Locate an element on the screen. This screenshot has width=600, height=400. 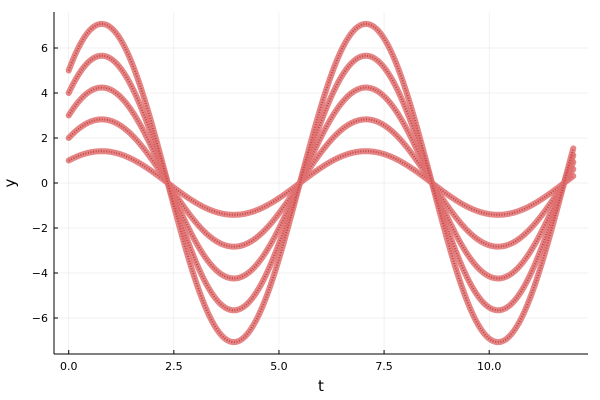
y-tick-label: 6 is located at coordinates (44, 48).